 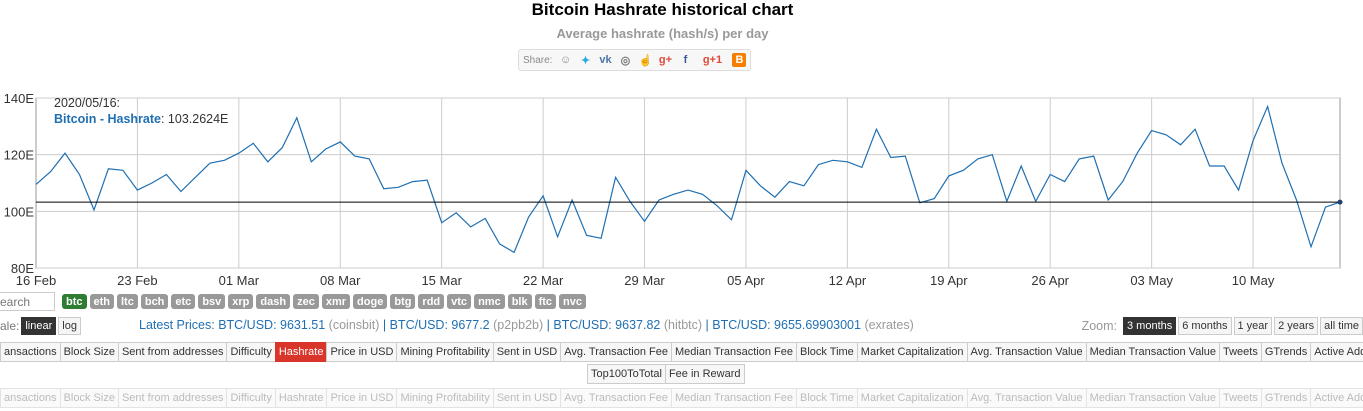 What do you see at coordinates (370, 301) in the screenshot?
I see `coin-doge-button: doge` at bounding box center [370, 301].